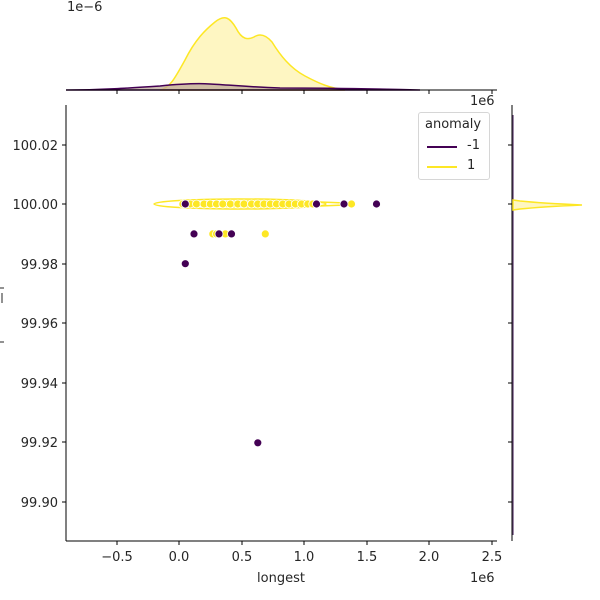 This screenshot has height=600, width=600. I want to click on legend-swatch-purple, so click(442, 147).